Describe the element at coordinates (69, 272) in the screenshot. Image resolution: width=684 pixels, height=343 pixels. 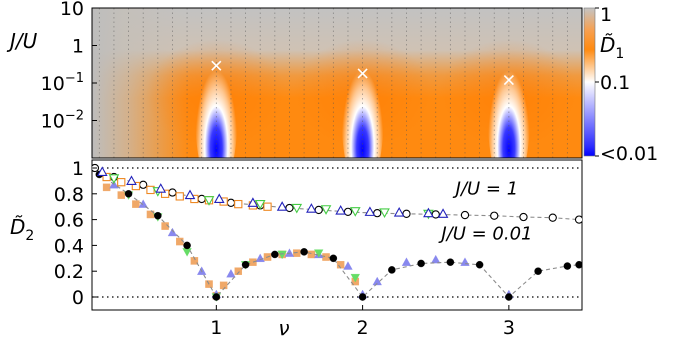
I see `scatter-ytick-label: 0.2` at that location.